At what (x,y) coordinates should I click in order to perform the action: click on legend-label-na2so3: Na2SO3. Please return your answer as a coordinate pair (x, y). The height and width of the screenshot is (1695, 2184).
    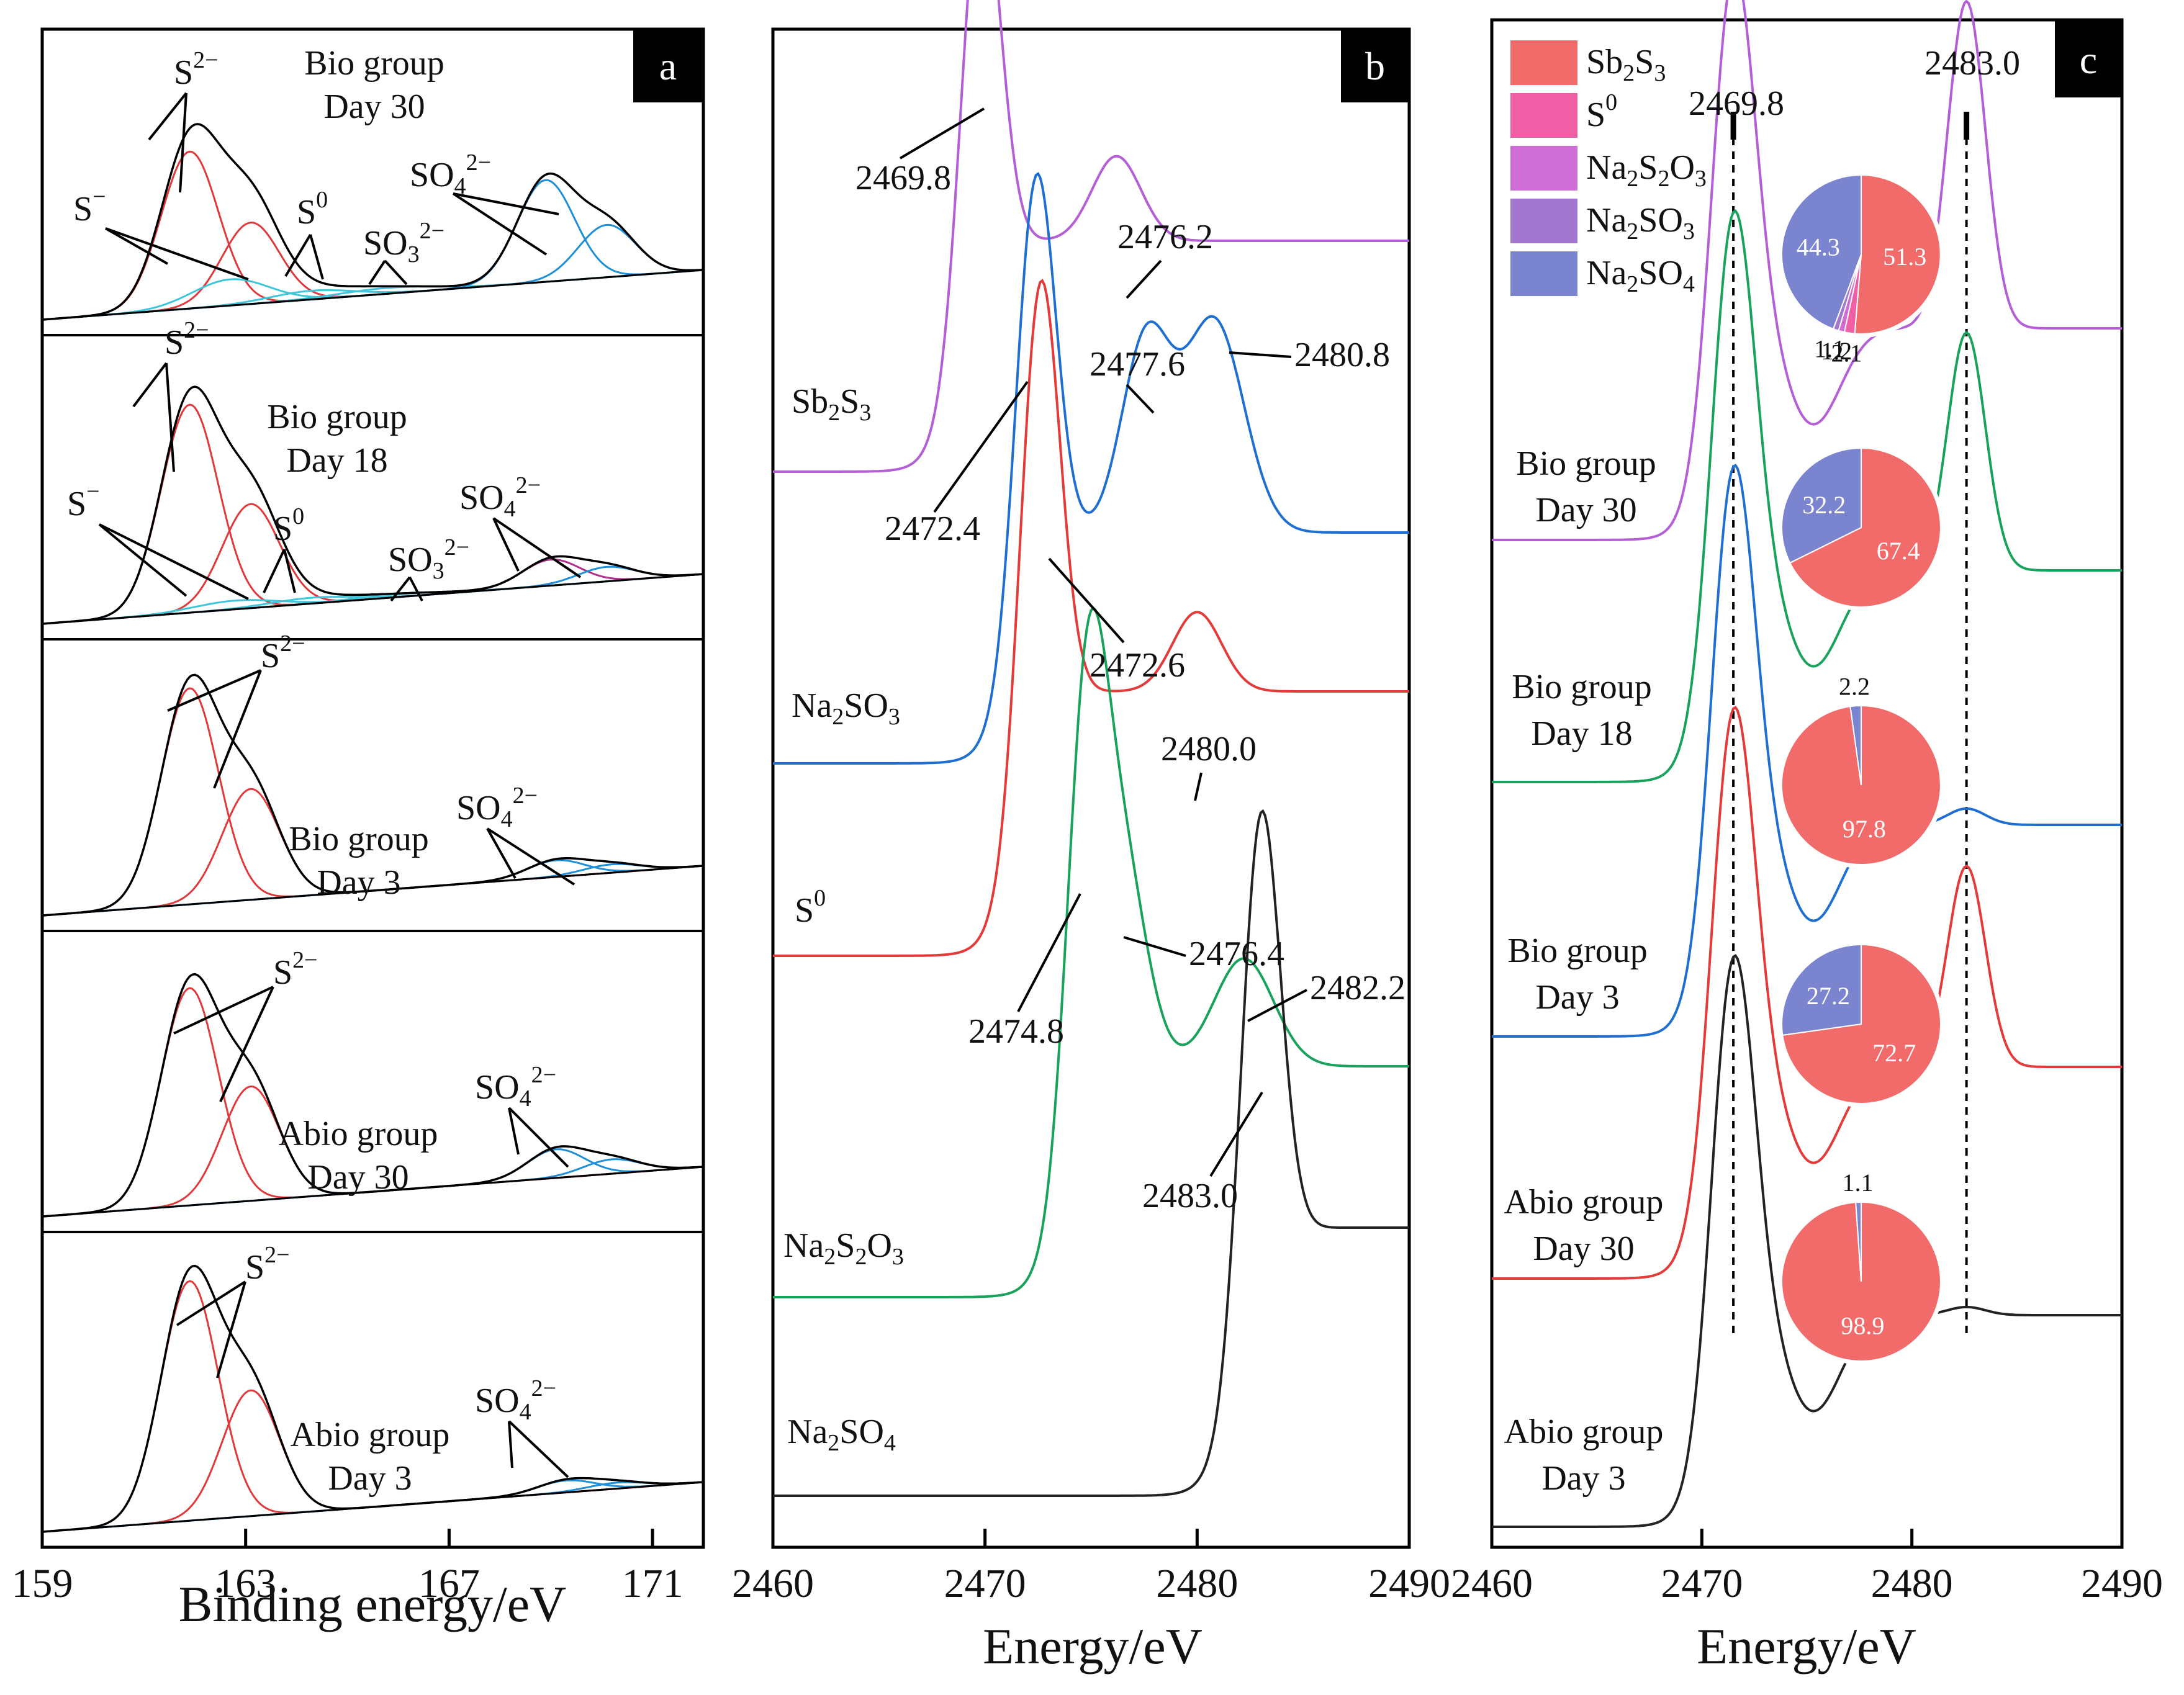
    Looking at the image, I should click on (1640, 223).